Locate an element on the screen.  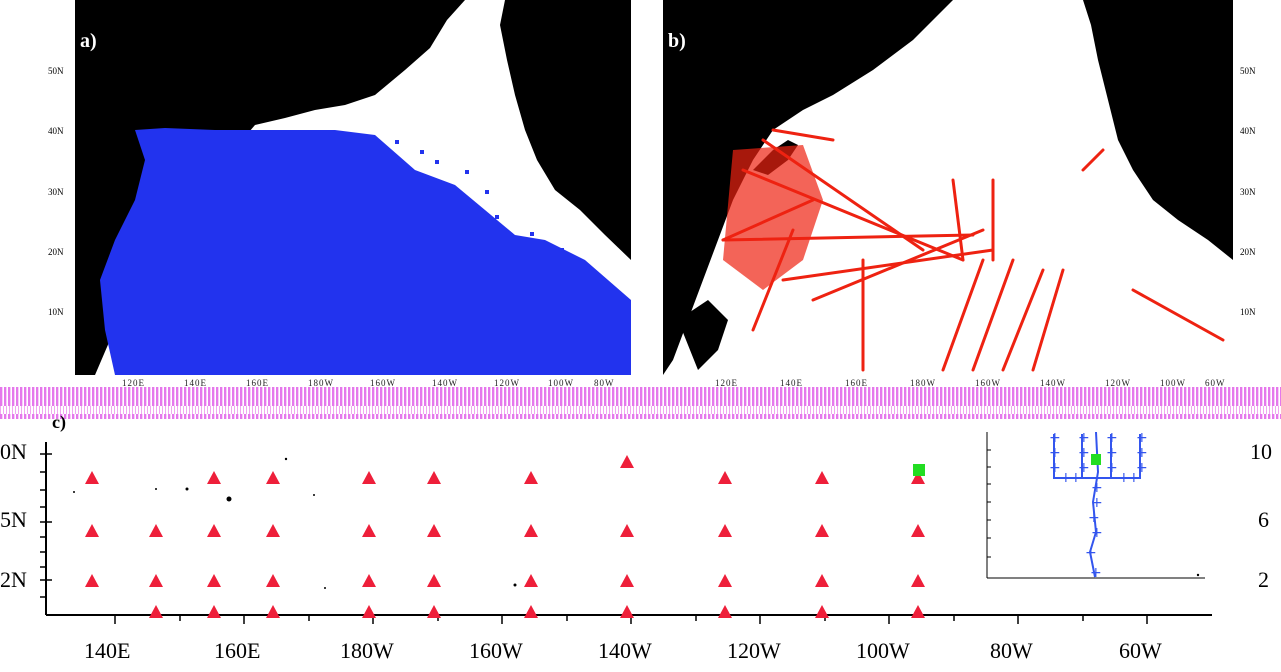
panel-a-label: a) is located at coordinates (88, 41).